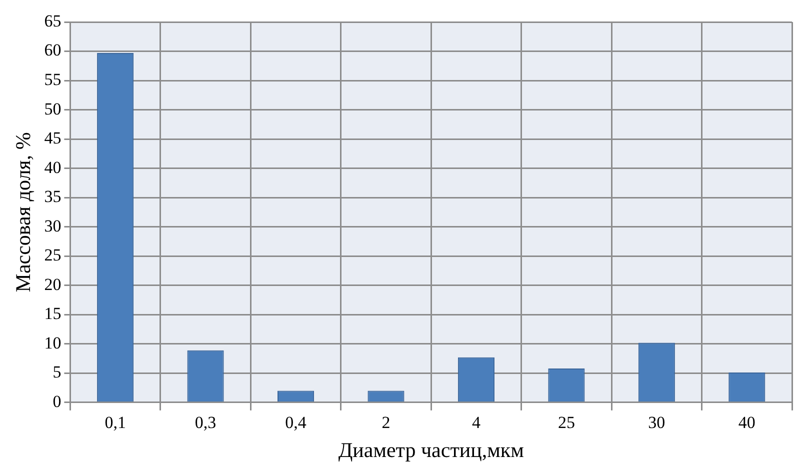  I want to click on y-tick-label: 40, so click(53, 167).